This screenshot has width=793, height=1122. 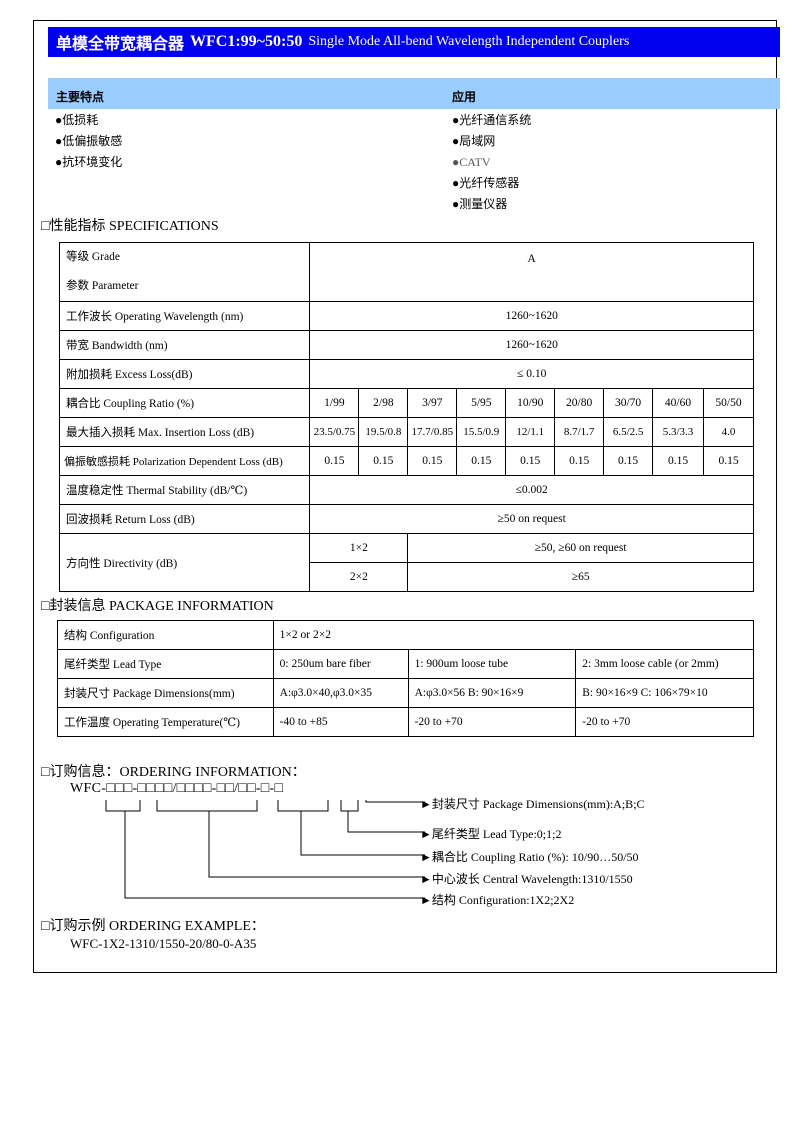 What do you see at coordinates (340, 722) in the screenshot?
I see `package-value: -40 to +85` at bounding box center [340, 722].